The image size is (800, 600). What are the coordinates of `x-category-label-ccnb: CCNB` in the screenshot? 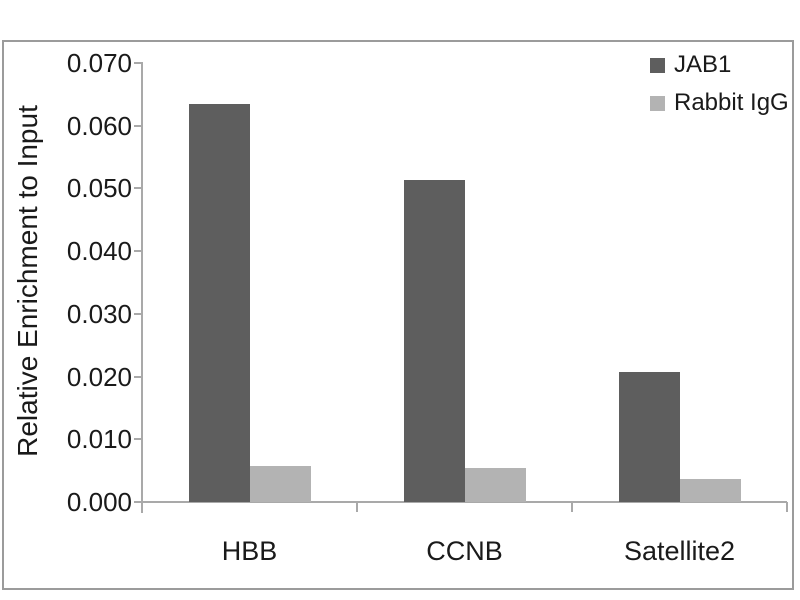 It's located at (464, 551).